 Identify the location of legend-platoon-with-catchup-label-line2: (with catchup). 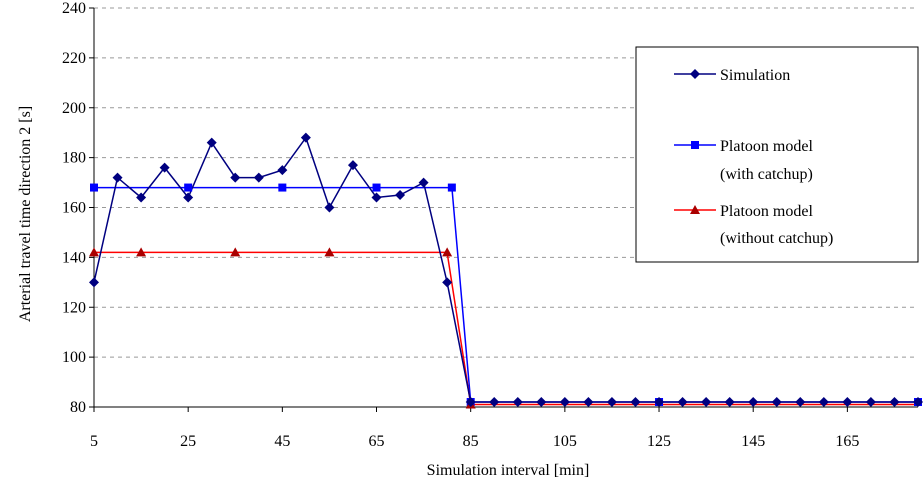
(766, 174).